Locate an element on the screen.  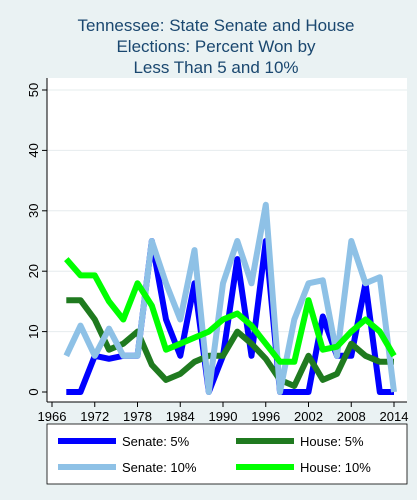
legend: Senate: 5% House: 5% Senate: 10% House: 10% is located at coordinates (214, 454).